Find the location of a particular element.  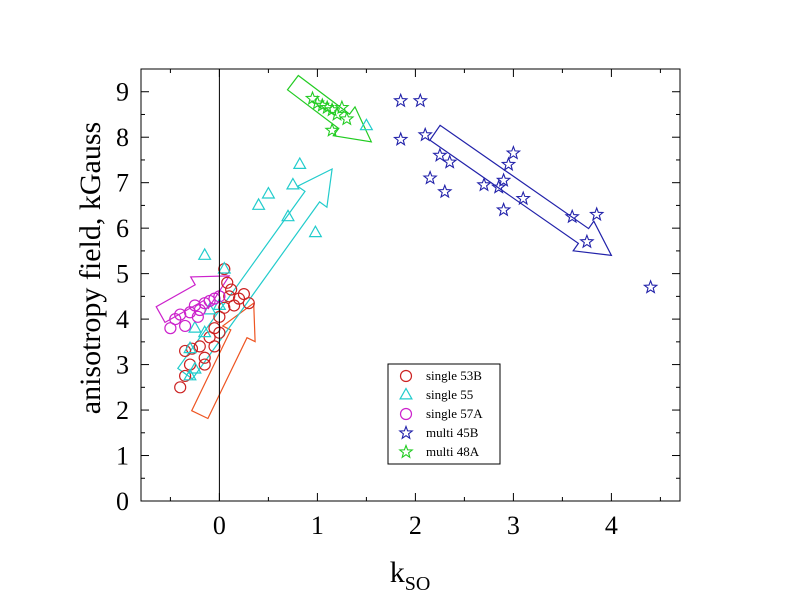

legend-label: single 57A is located at coordinates (454, 413).